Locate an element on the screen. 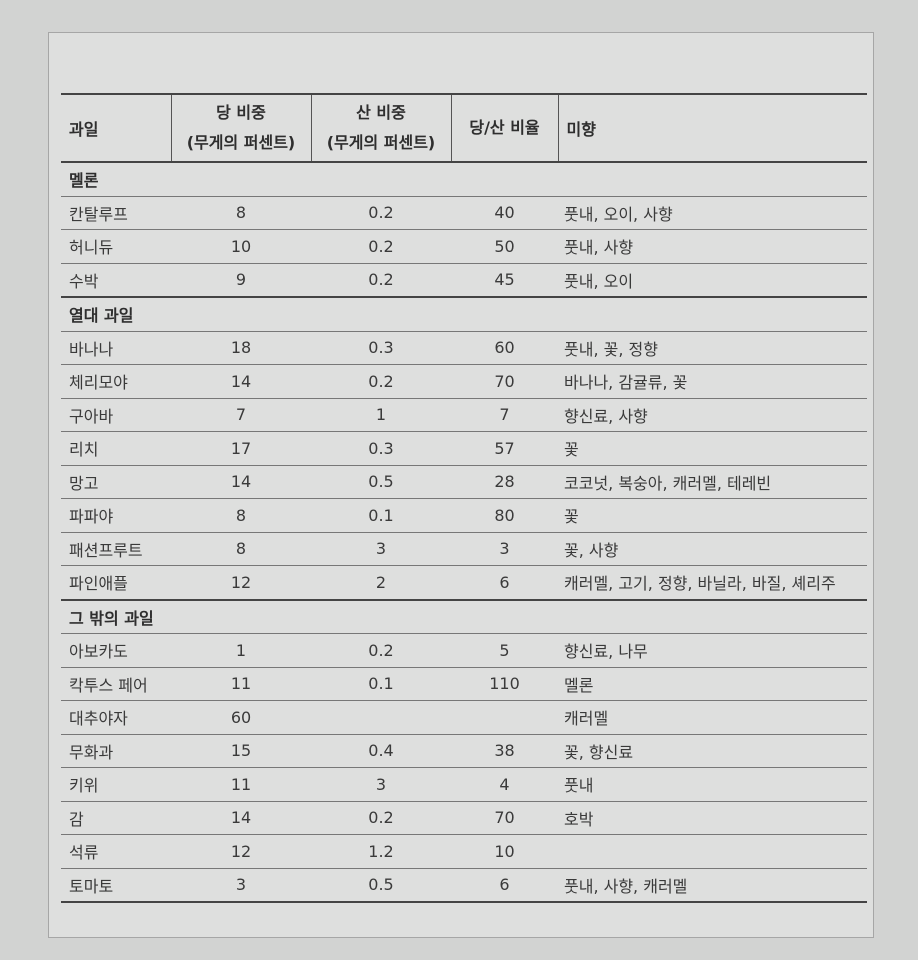  cell-flavor: 풋내 is located at coordinates (712, 784).